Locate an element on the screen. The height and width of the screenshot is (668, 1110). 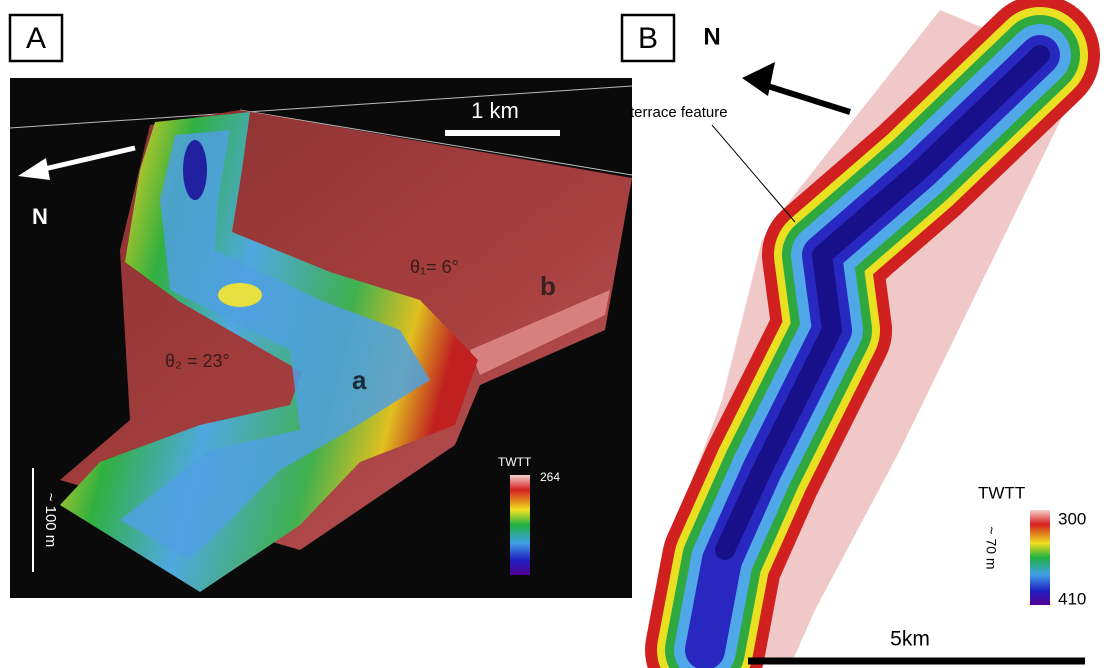
mound is located at coordinates (240, 295).